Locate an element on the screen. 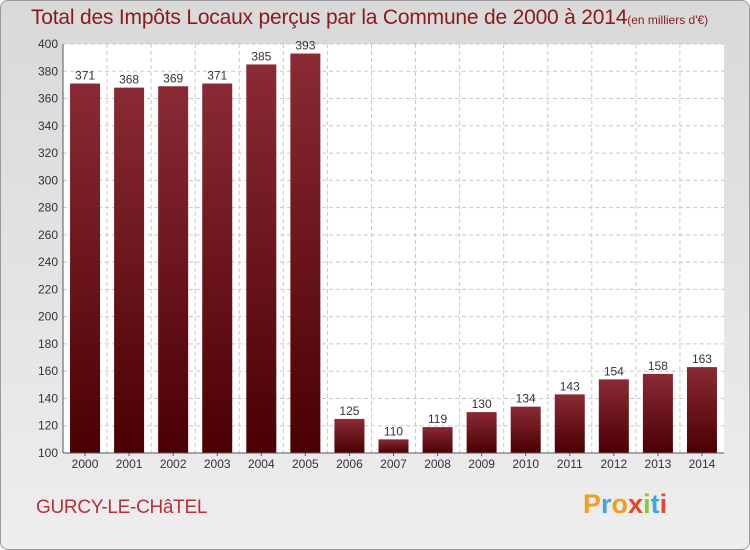  x-tick-label: 2005 is located at coordinates (305, 464).